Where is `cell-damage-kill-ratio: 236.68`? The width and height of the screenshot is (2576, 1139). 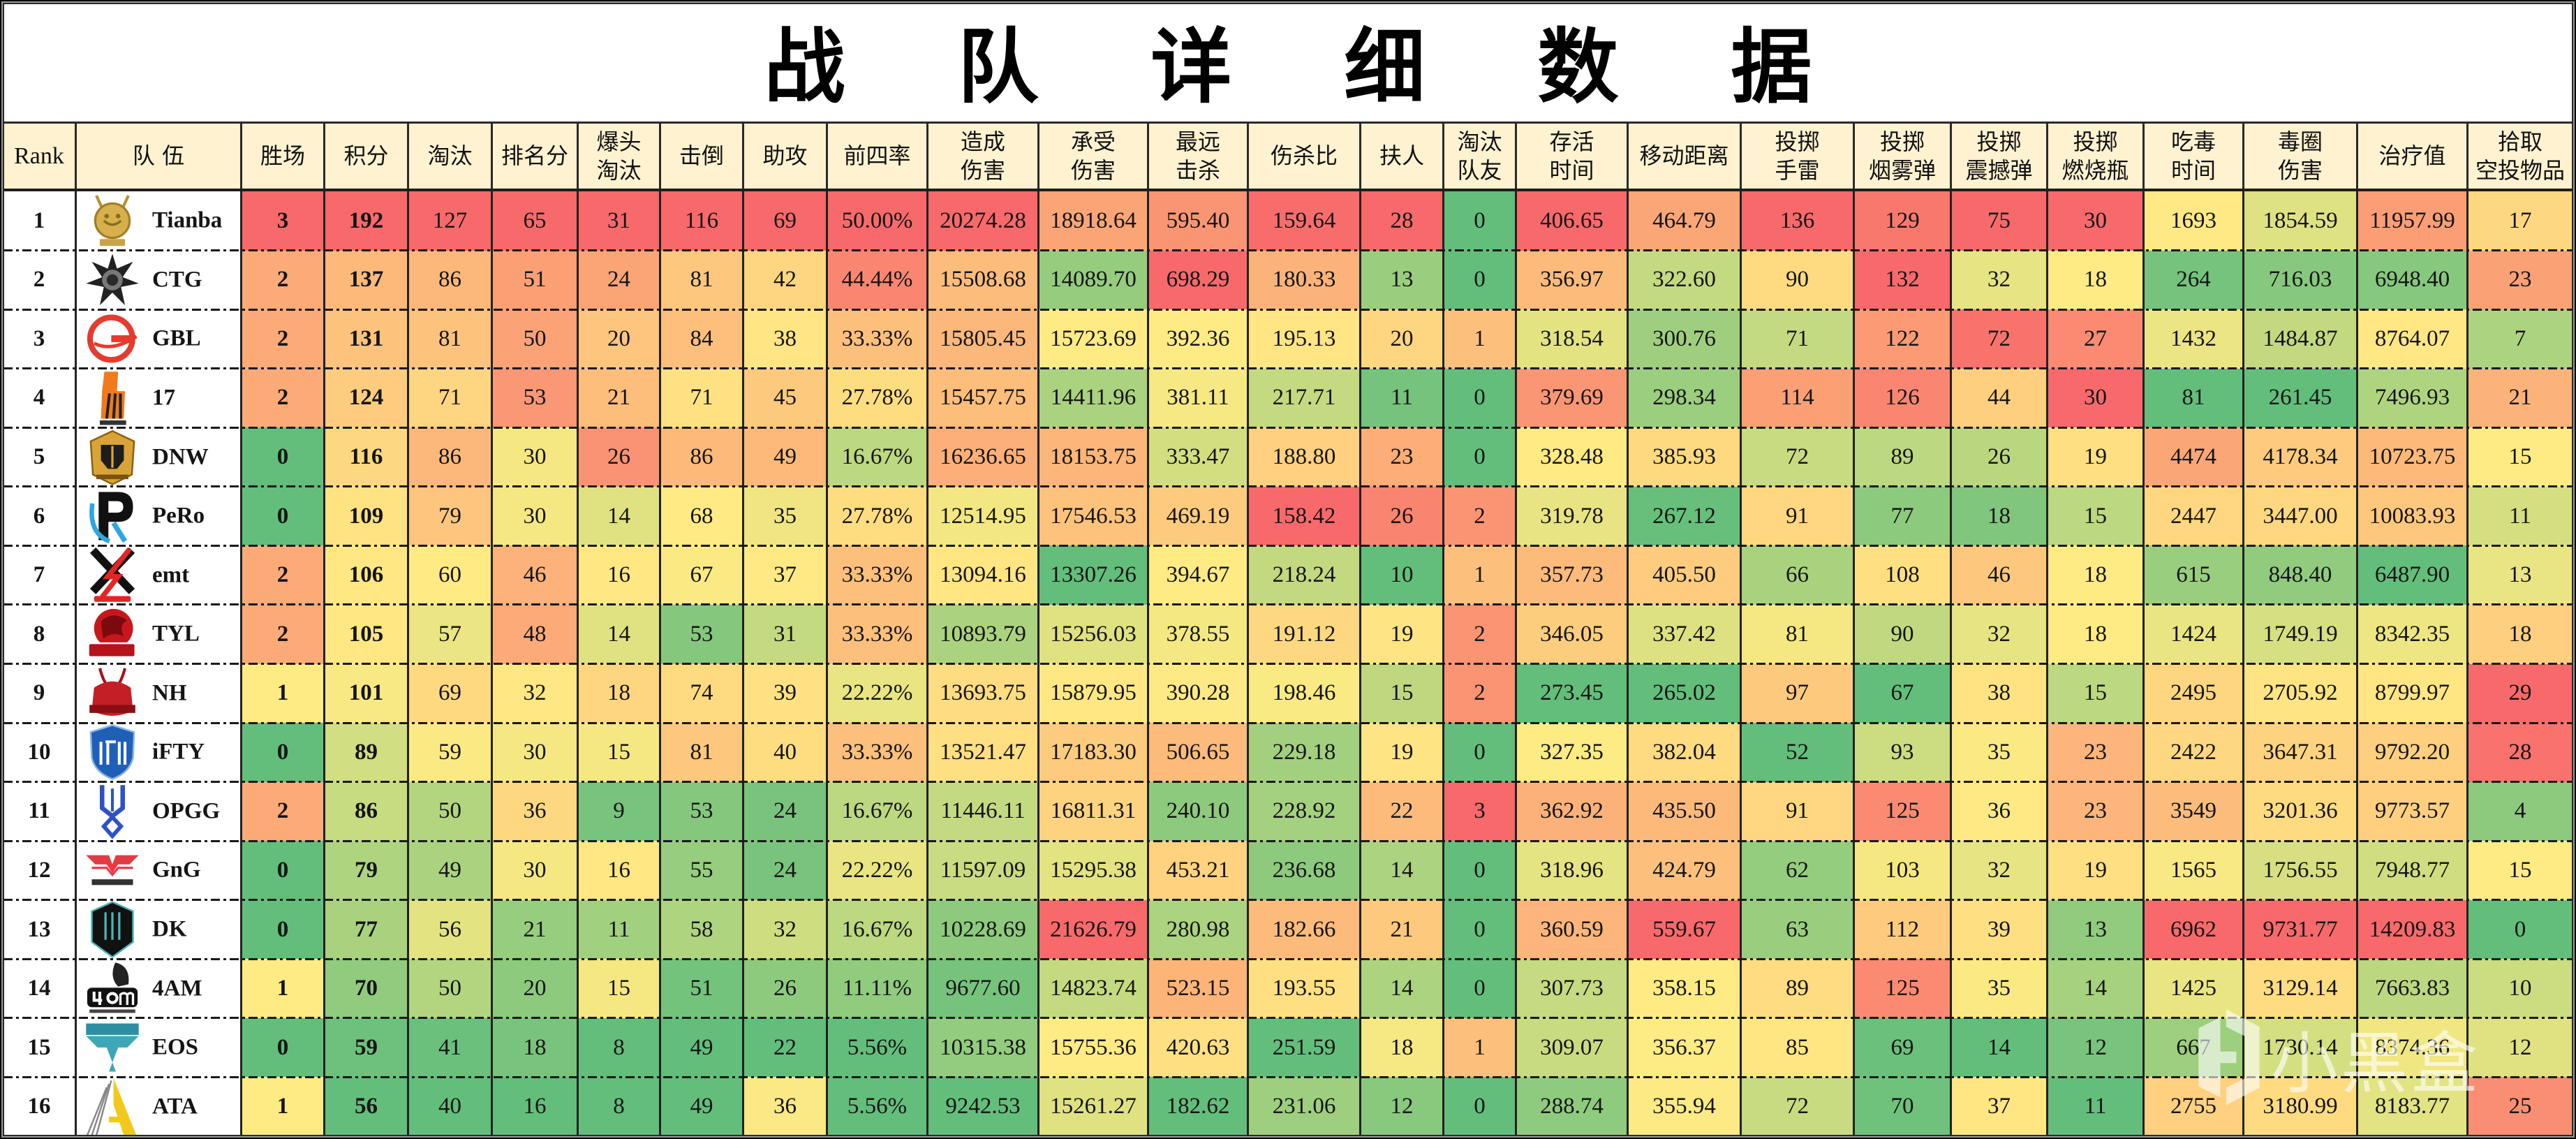 cell-damage-kill-ratio: 236.68 is located at coordinates (1305, 870).